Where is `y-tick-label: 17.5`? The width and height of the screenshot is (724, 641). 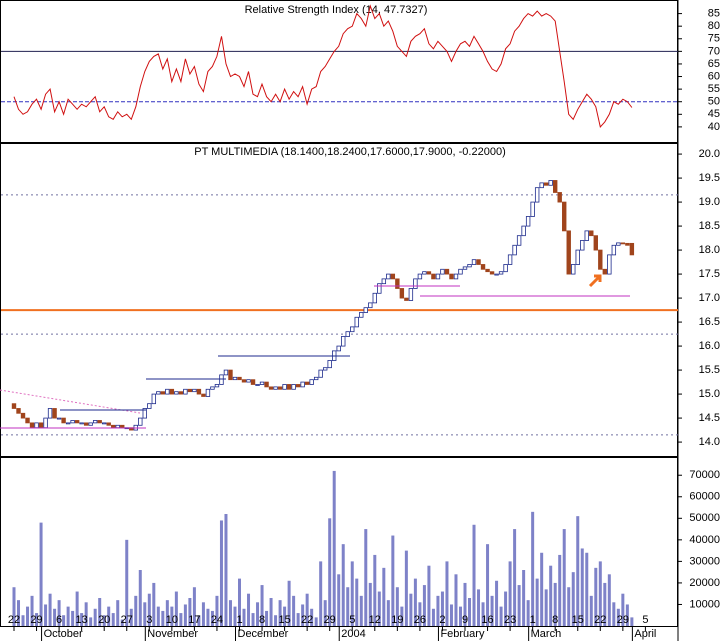
y-tick-label: 17.5 is located at coordinates (709, 274).